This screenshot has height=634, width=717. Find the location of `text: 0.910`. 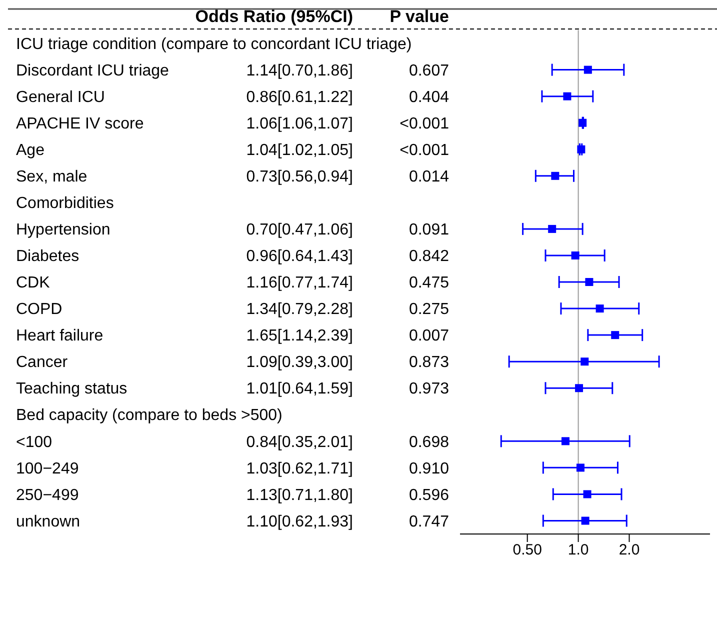

text: 0.910 is located at coordinates (429, 469).